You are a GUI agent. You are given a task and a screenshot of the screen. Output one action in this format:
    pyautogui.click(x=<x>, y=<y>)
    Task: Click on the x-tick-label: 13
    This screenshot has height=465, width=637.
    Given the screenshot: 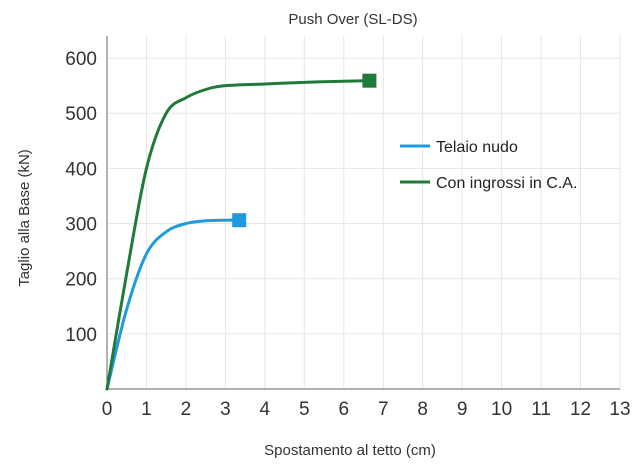 What is the action you would take?
    pyautogui.click(x=619, y=409)
    